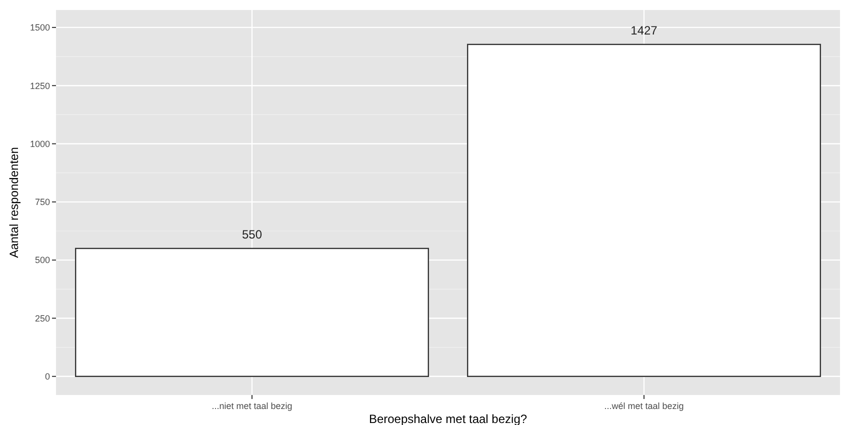 Image resolution: width=843 pixels, height=425 pixels. Describe the element at coordinates (14, 202) in the screenshot. I see `y-axis-title: Aantal respondenten` at that location.